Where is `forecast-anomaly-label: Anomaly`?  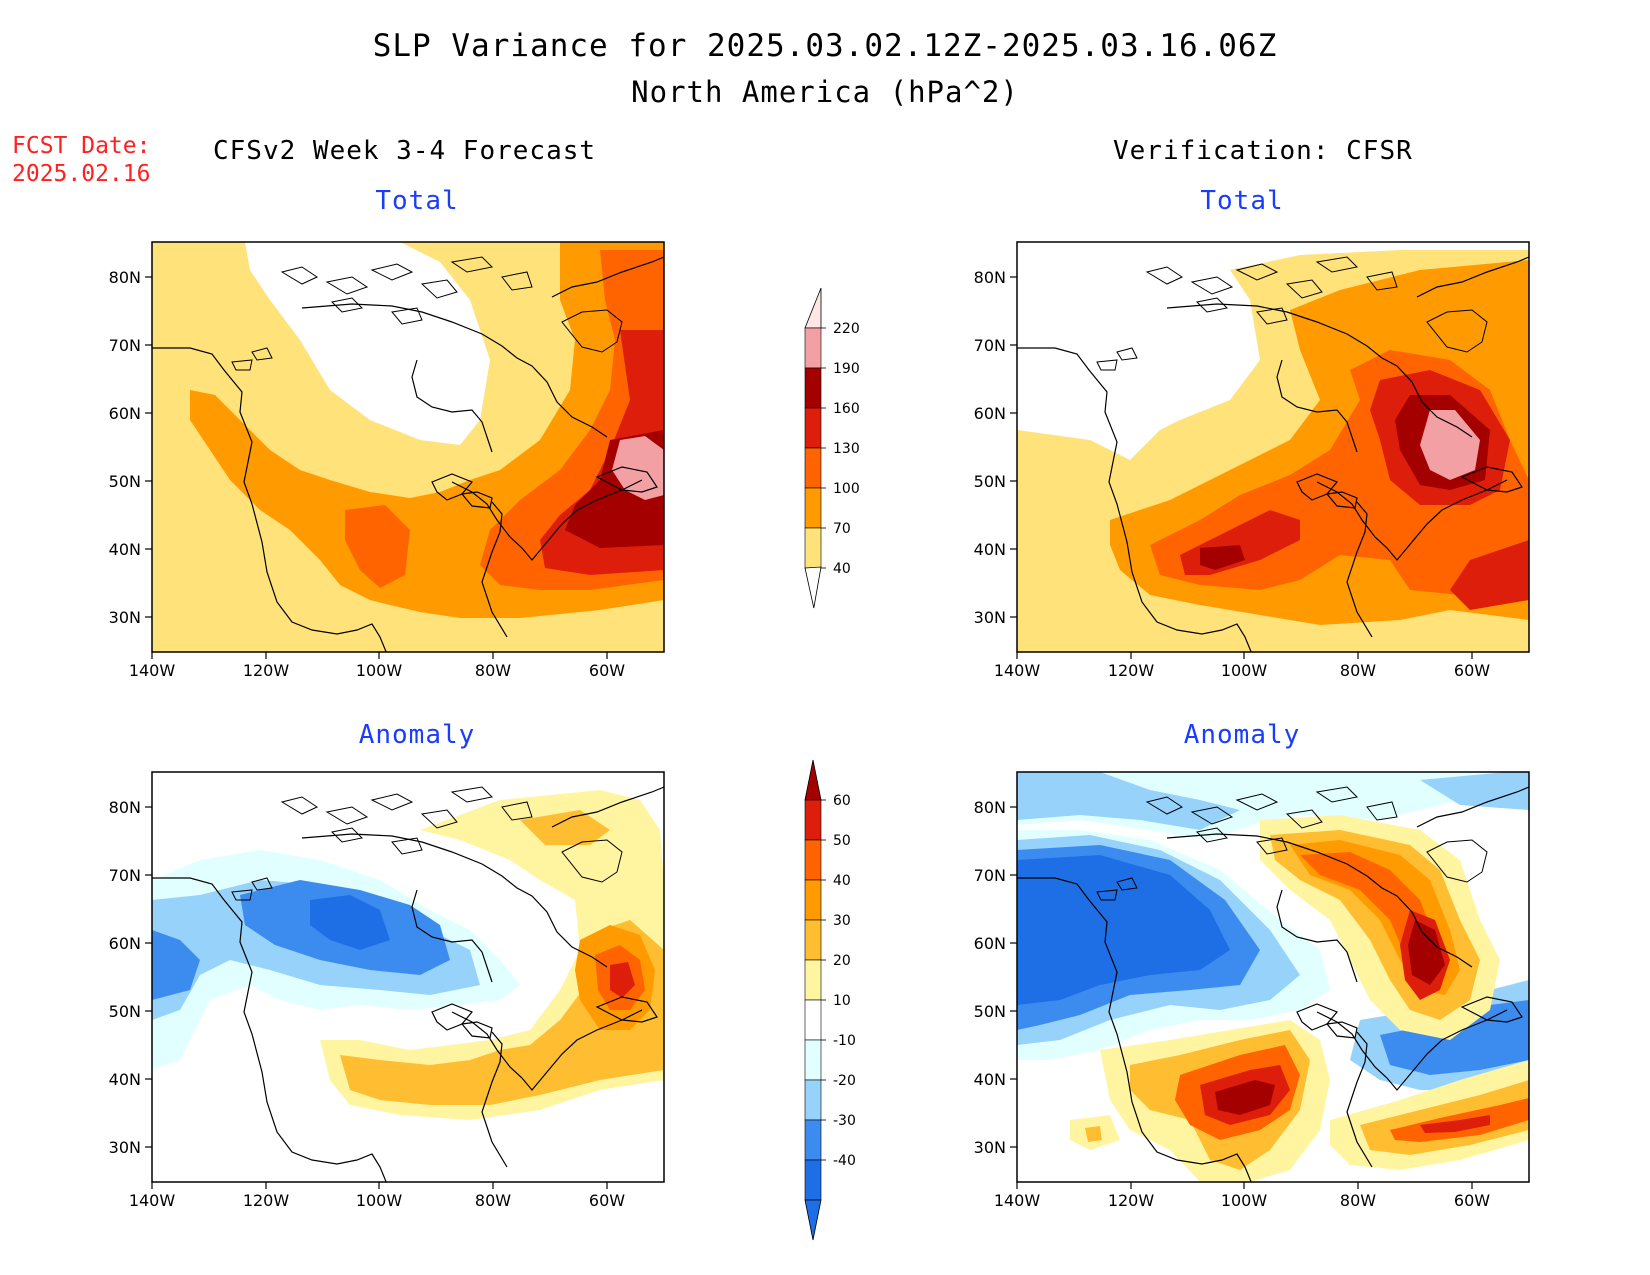 forecast-anomaly-label: Anomaly is located at coordinates (417, 735).